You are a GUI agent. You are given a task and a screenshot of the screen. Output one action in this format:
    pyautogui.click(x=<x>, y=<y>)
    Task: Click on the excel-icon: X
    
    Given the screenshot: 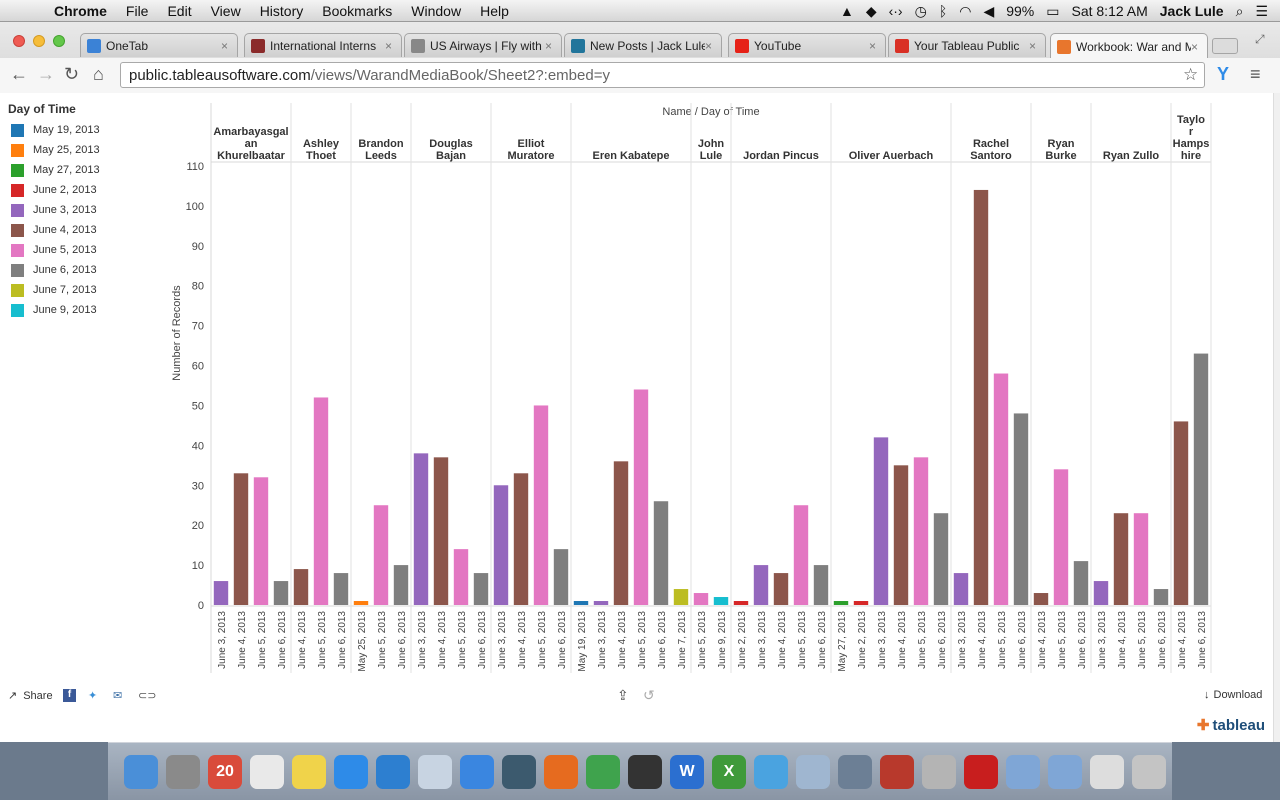 What is the action you would take?
    pyautogui.click(x=729, y=771)
    